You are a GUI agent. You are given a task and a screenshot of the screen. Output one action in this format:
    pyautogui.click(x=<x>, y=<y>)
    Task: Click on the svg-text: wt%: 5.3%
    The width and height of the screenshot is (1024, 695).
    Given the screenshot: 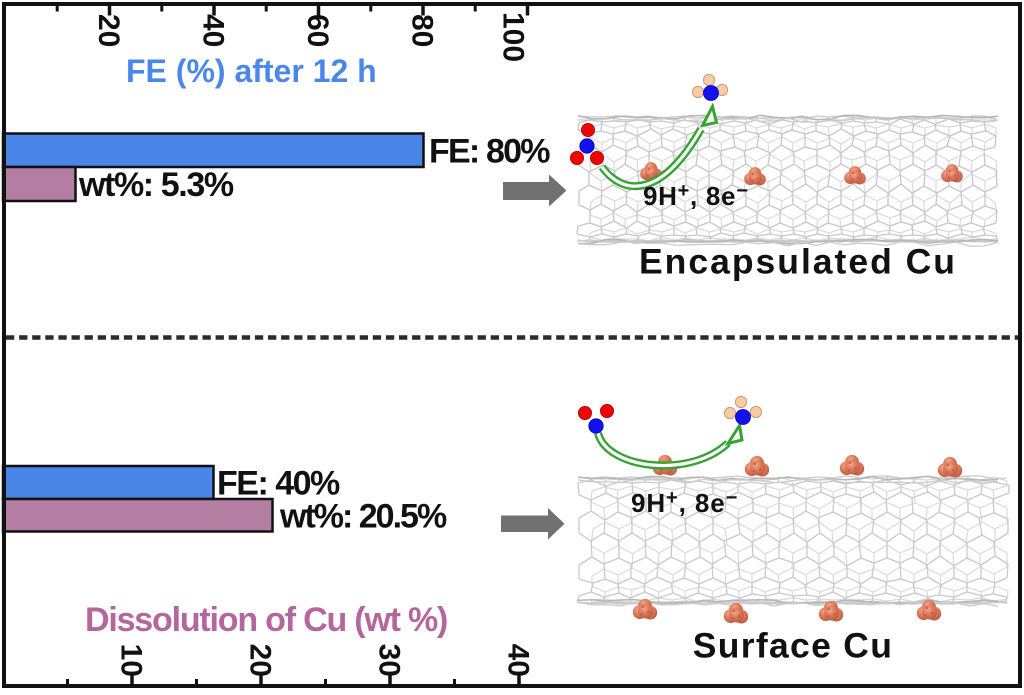 What is the action you would take?
    pyautogui.click(x=156, y=185)
    